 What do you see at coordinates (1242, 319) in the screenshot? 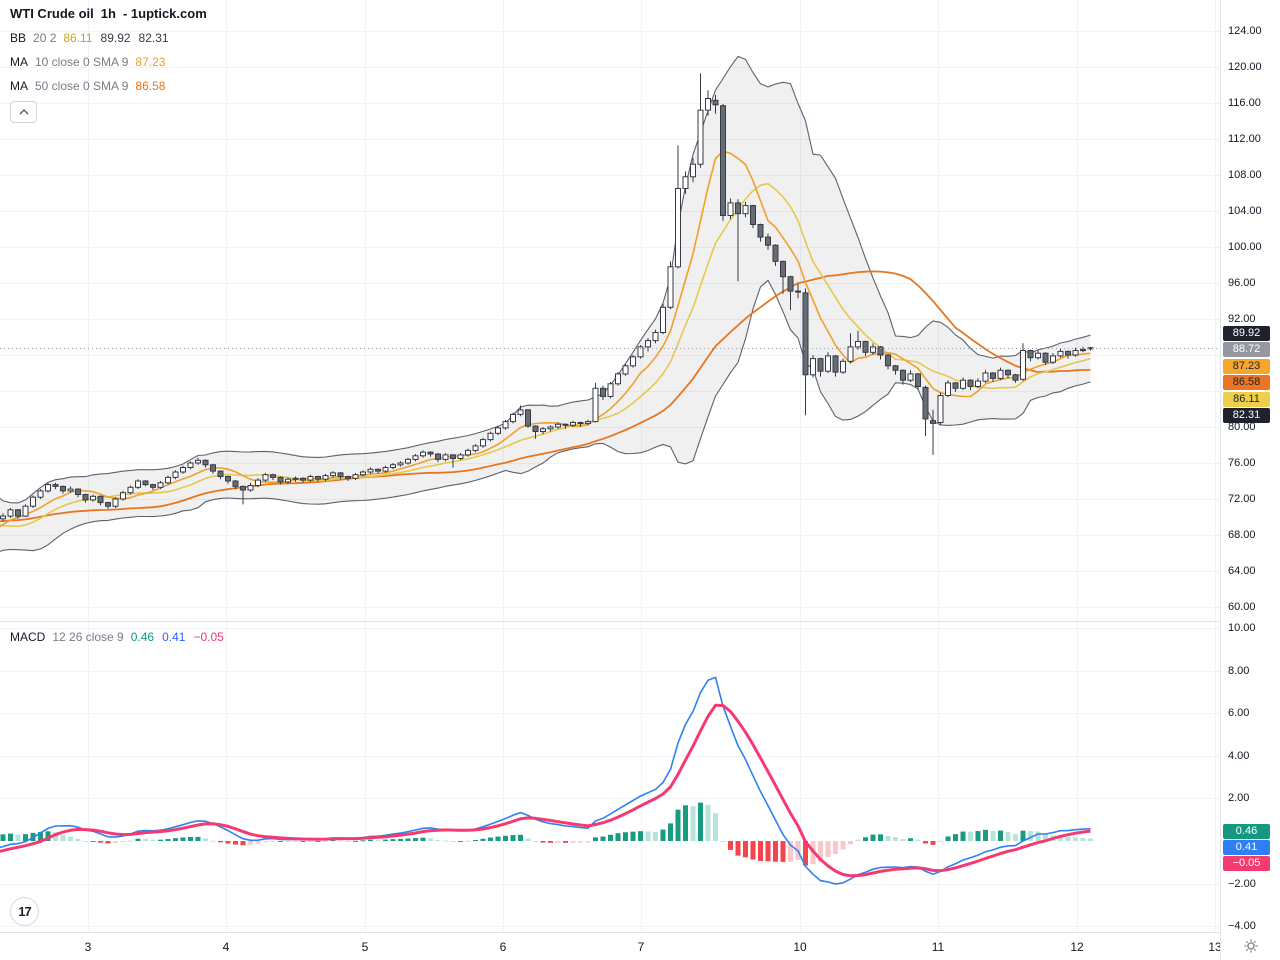
I see `price-tick-label: 92.00` at bounding box center [1242, 319].